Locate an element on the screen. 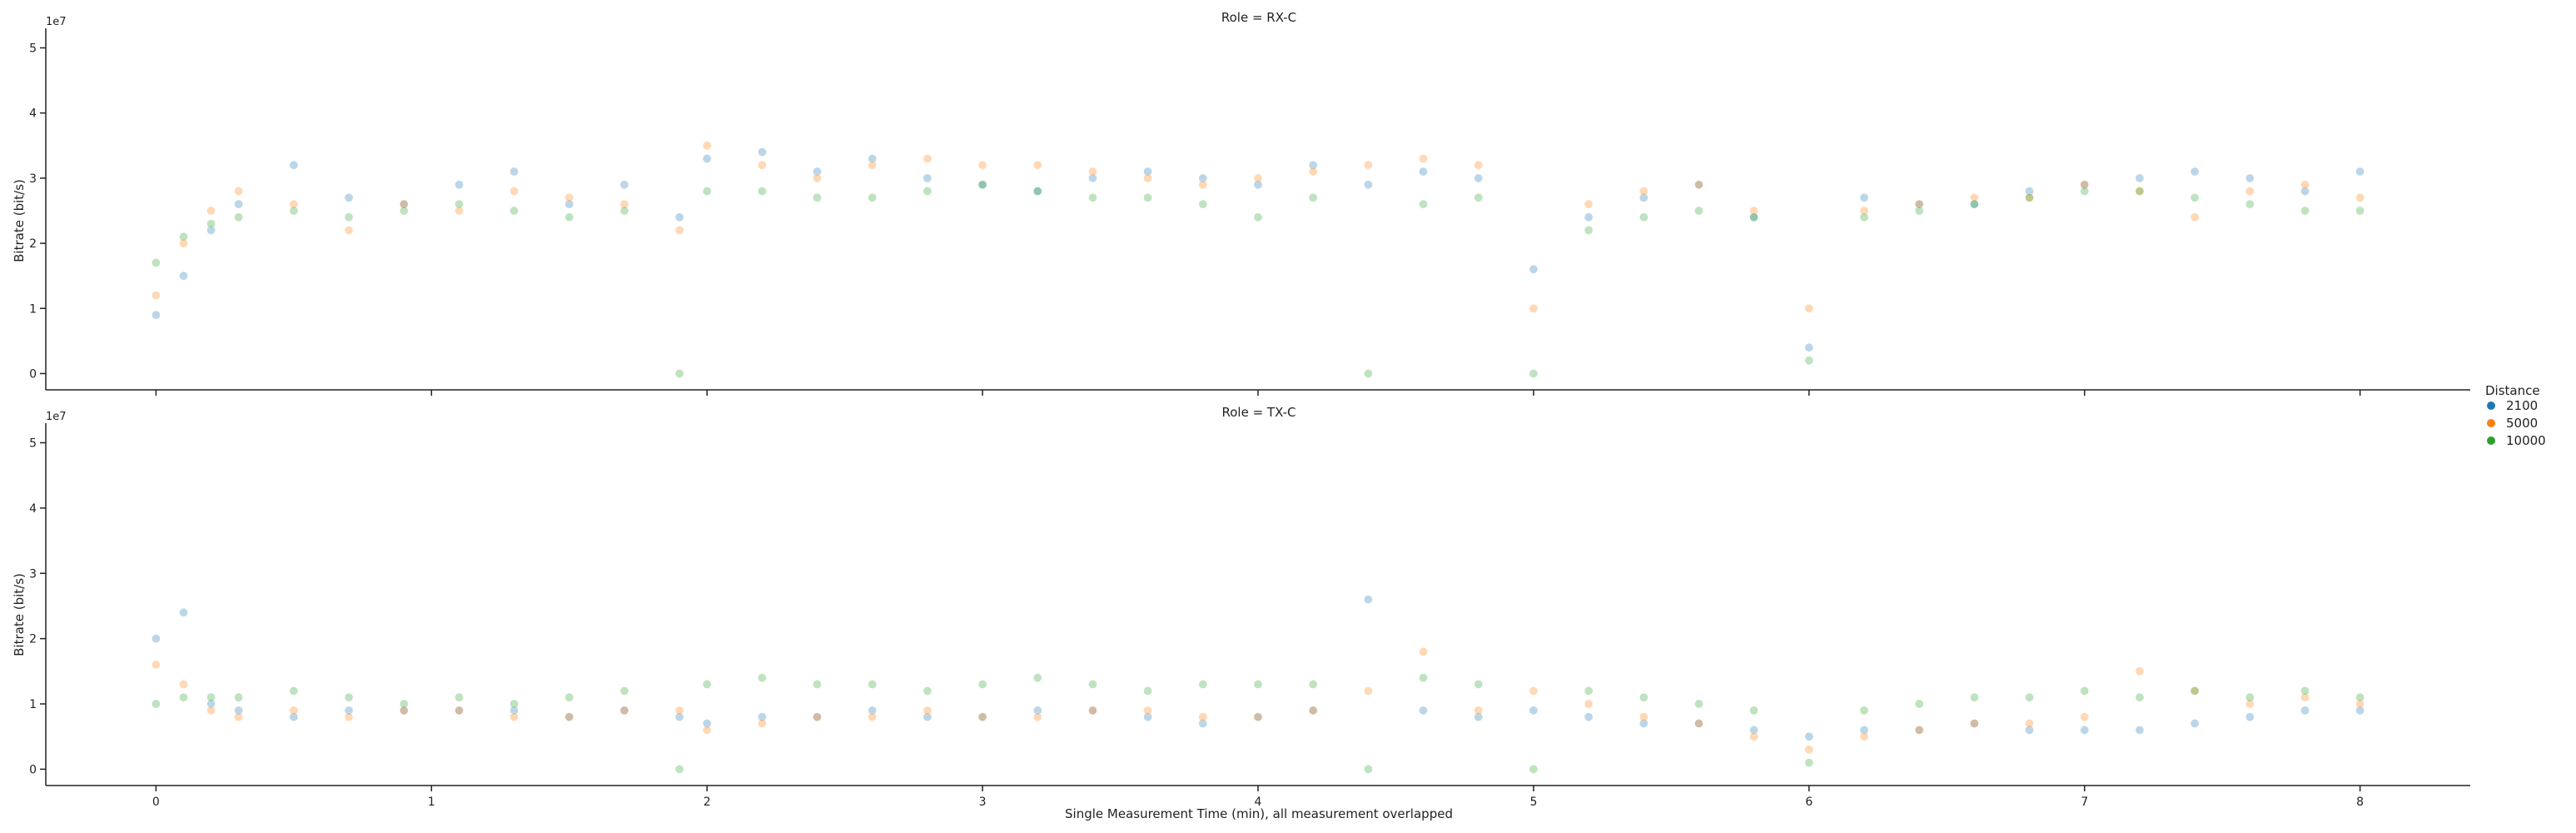 This screenshot has width=2576, height=833. y-tick-label: 0 is located at coordinates (33, 769).